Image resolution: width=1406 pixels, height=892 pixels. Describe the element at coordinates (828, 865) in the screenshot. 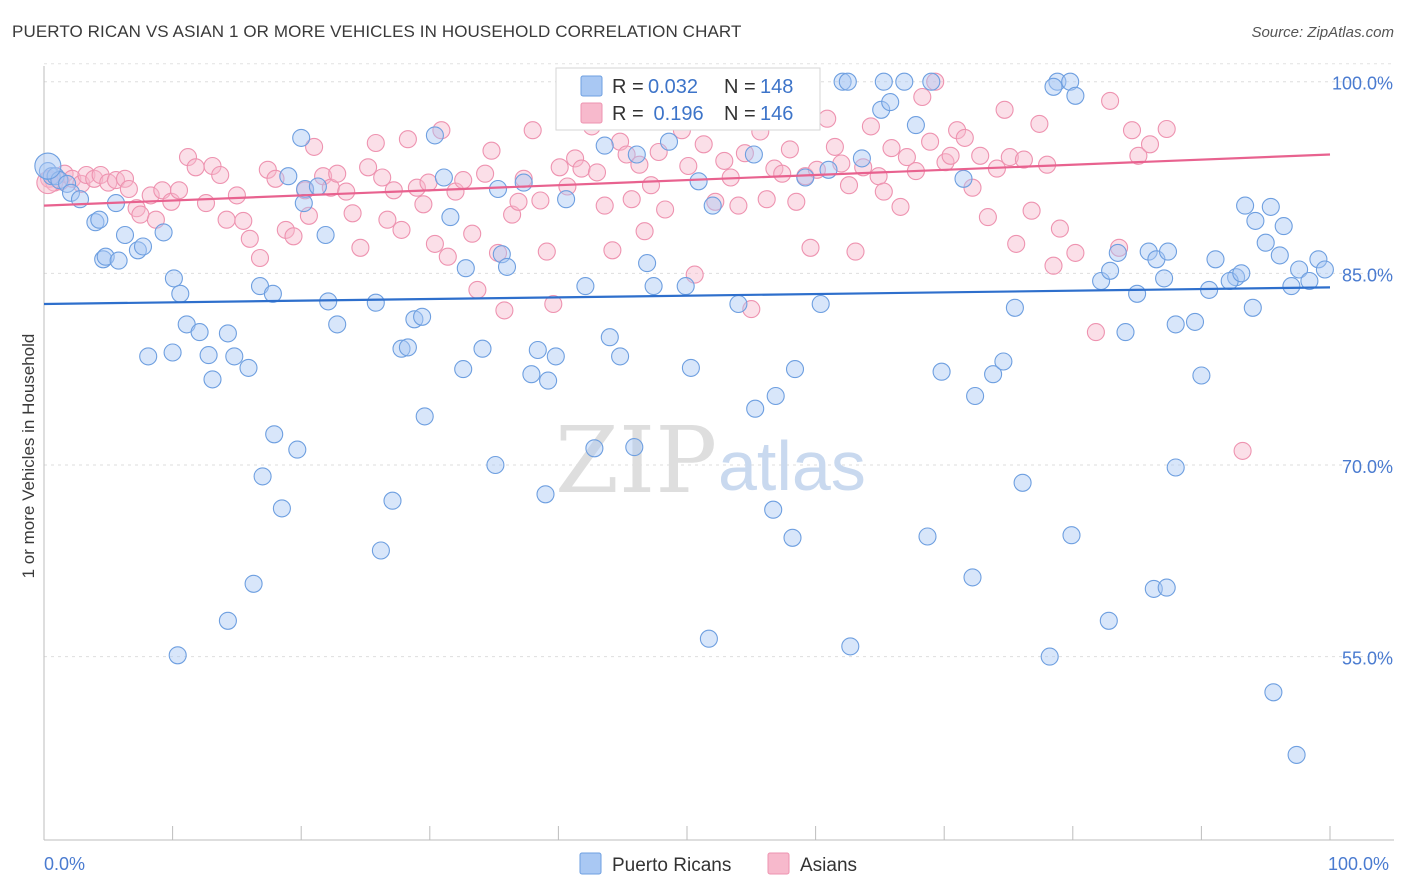

I see `legend-label-asians: Asians` at that location.